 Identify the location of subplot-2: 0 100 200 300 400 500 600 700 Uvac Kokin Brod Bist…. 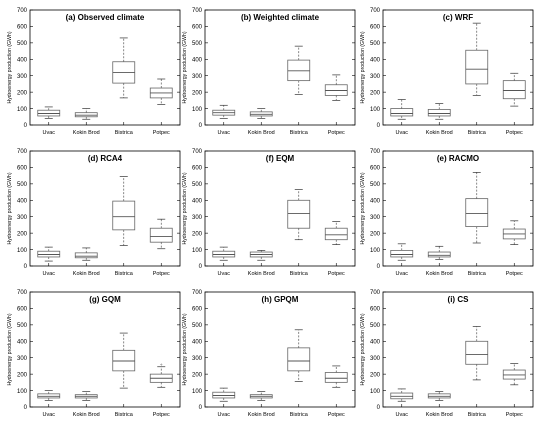
(269, 72).